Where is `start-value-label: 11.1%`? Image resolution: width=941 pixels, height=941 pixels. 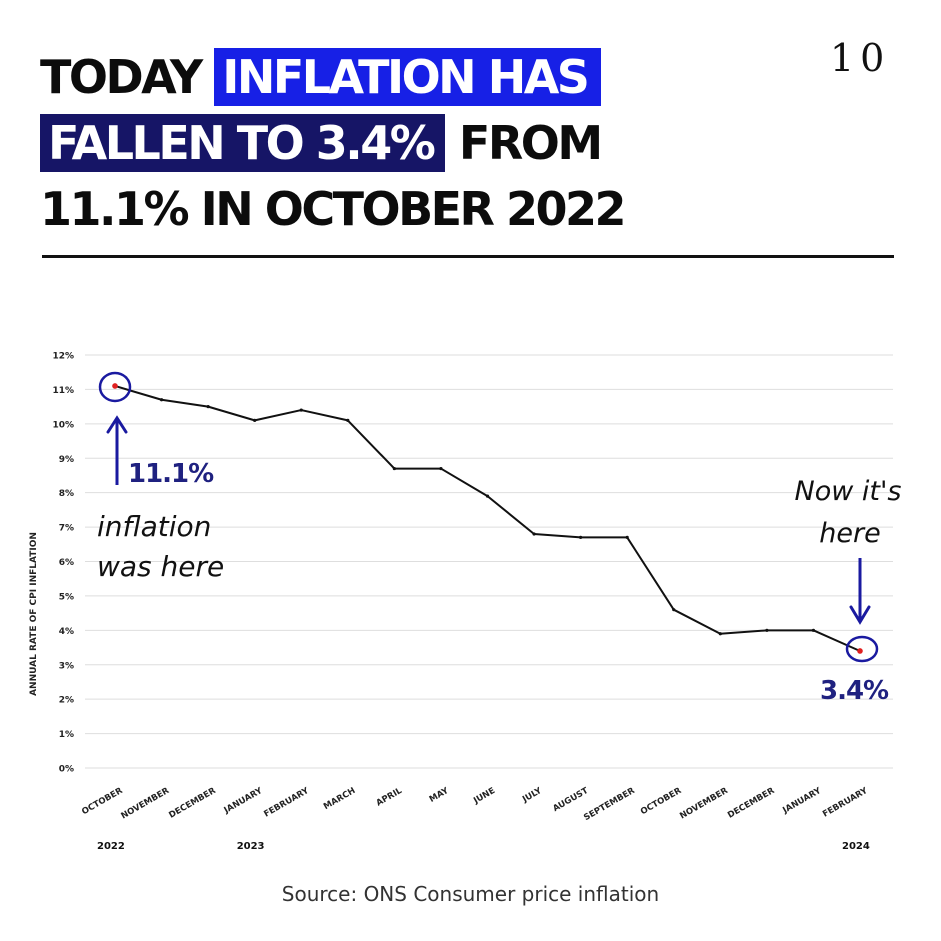 start-value-label: 11.1% is located at coordinates (171, 474).